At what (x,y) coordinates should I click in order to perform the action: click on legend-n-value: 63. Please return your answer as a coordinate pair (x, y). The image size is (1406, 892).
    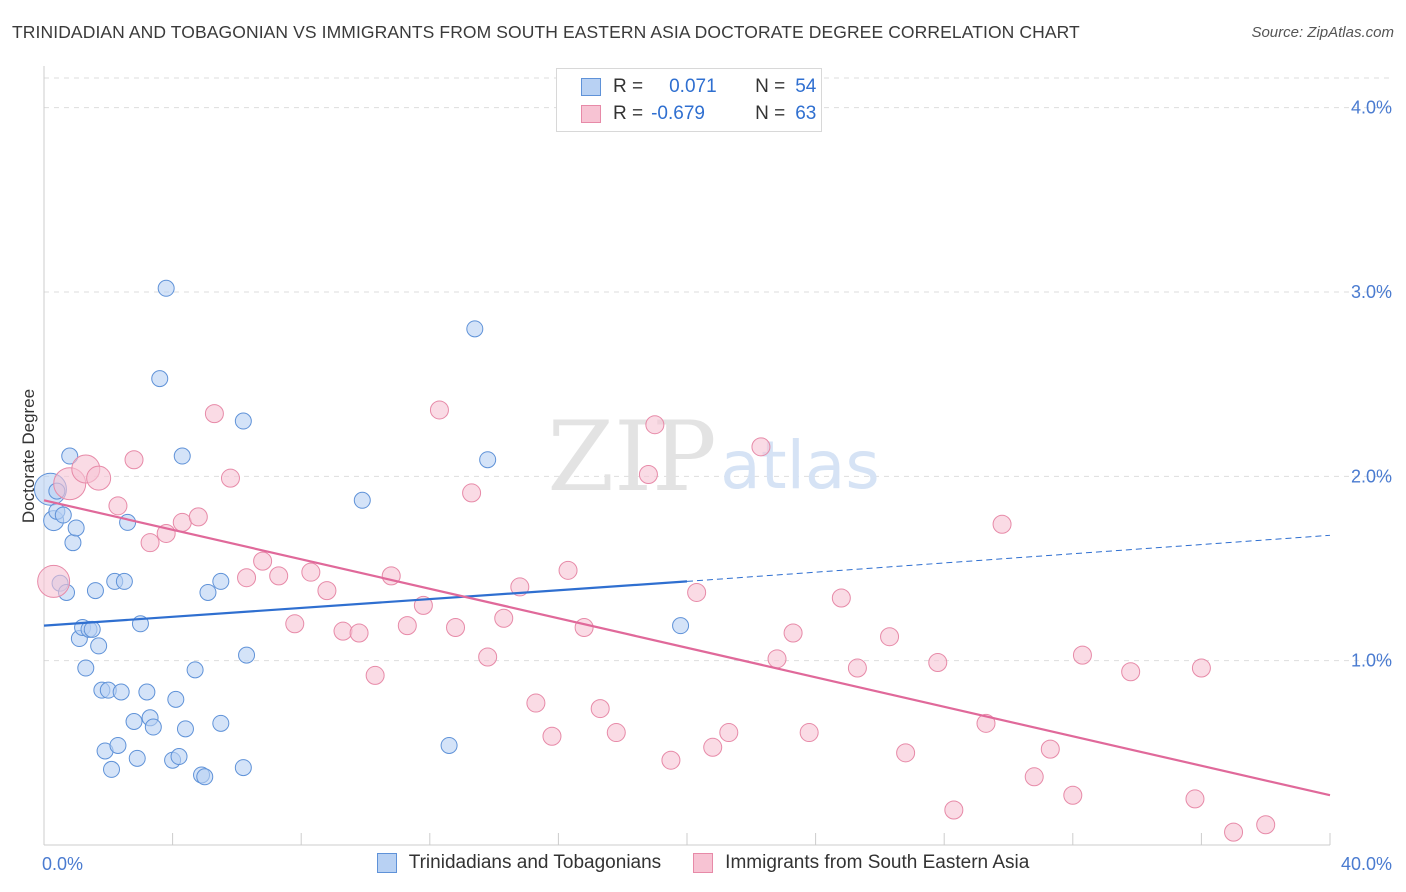
    Looking at the image, I should click on (806, 113).